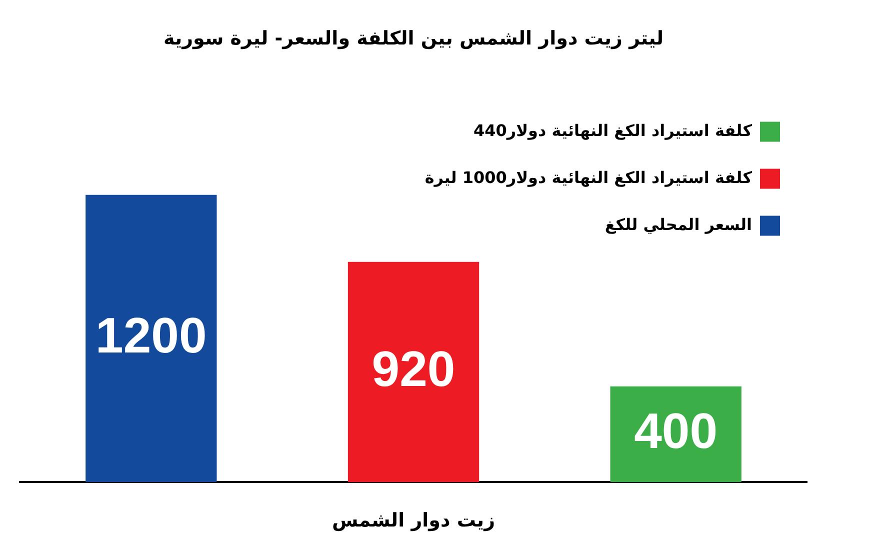 The image size is (887, 557). I want to click on legend-label: السعر المحلي للكغ, so click(678, 224).